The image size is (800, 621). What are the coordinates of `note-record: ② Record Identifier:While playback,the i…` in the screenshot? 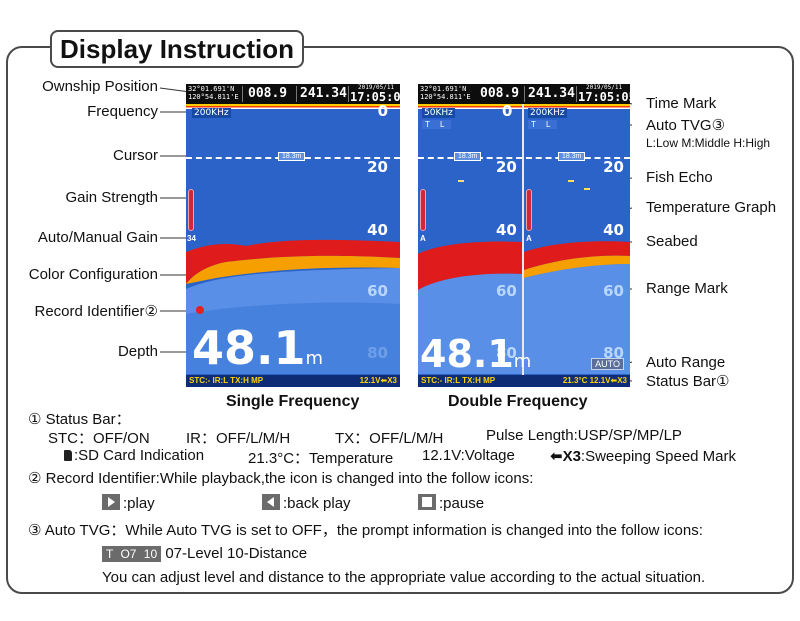 It's located at (281, 478).